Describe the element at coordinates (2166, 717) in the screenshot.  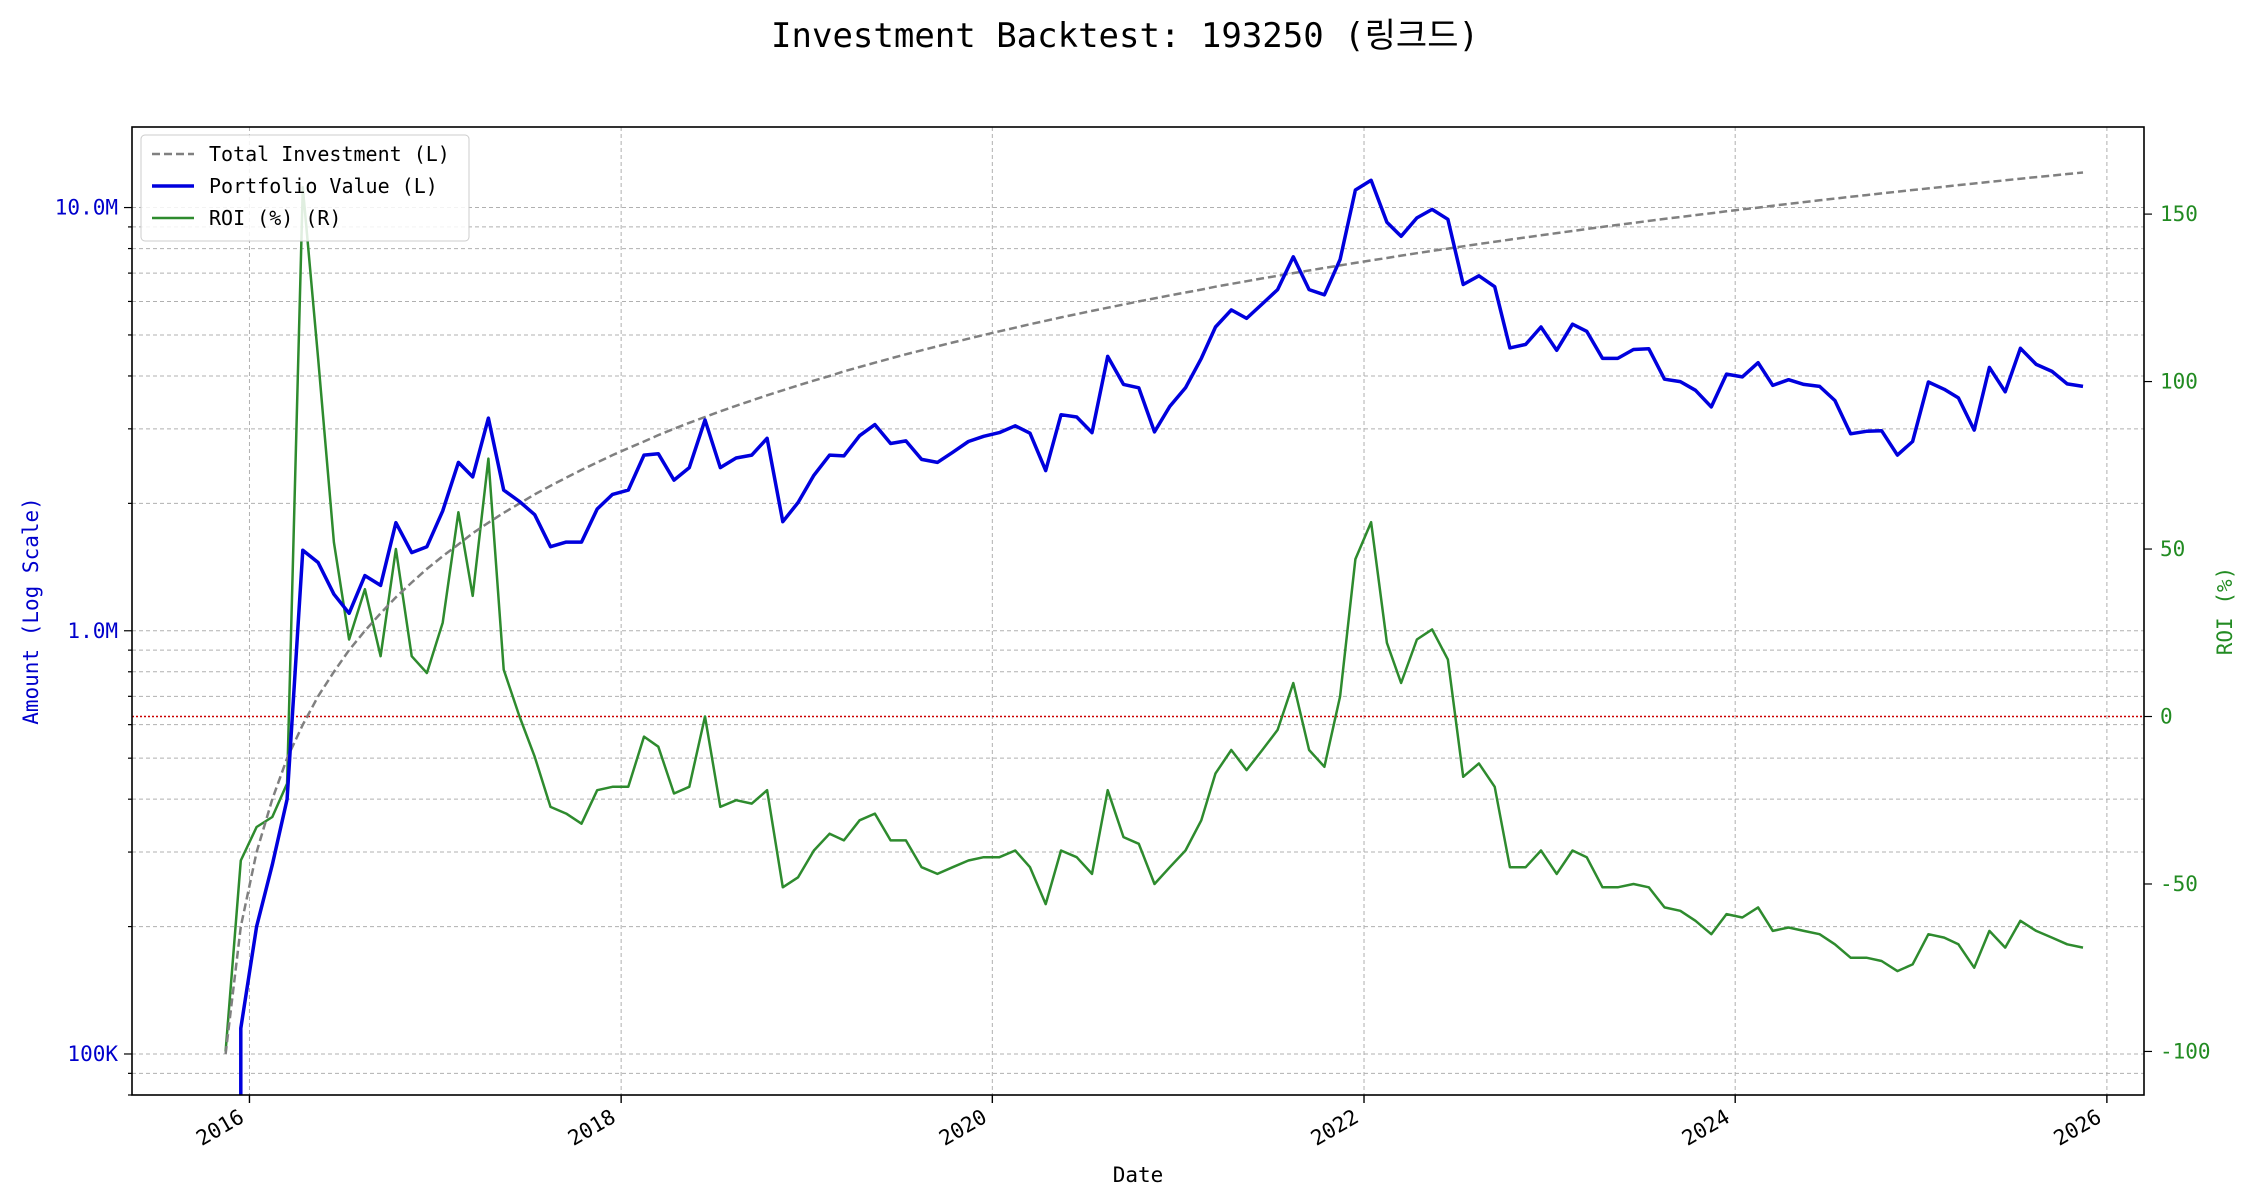
I see `y-tick-label-right: 0` at that location.